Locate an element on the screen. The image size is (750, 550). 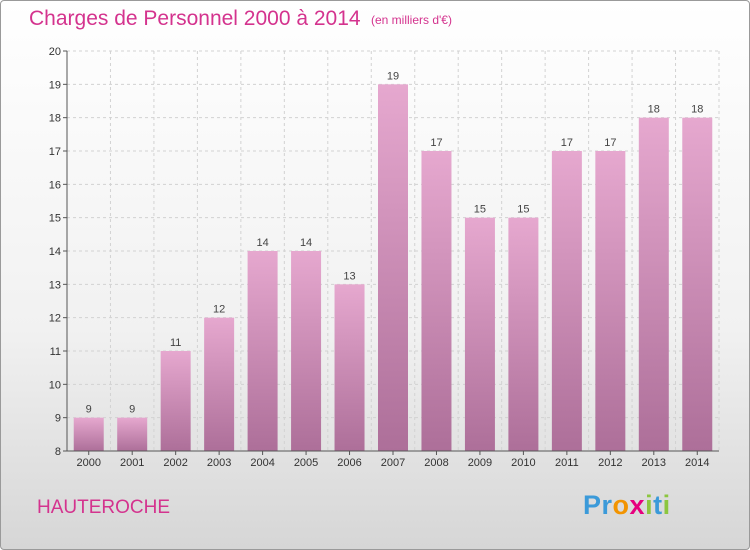
y-tick-label: 17 is located at coordinates (55, 152).